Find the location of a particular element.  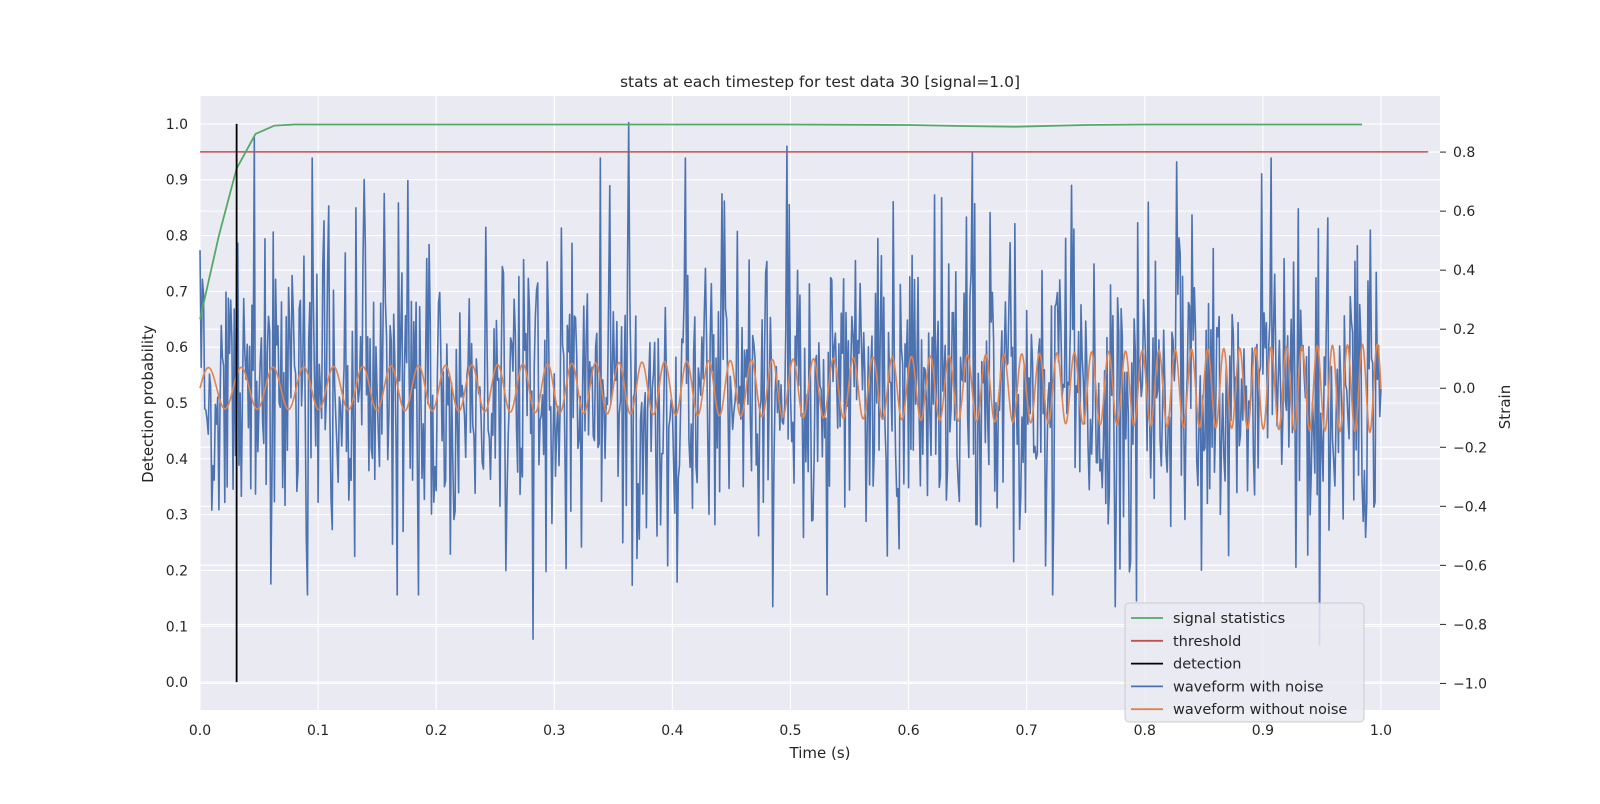

y-tick-label-right: 0.4 is located at coordinates (1464, 271).